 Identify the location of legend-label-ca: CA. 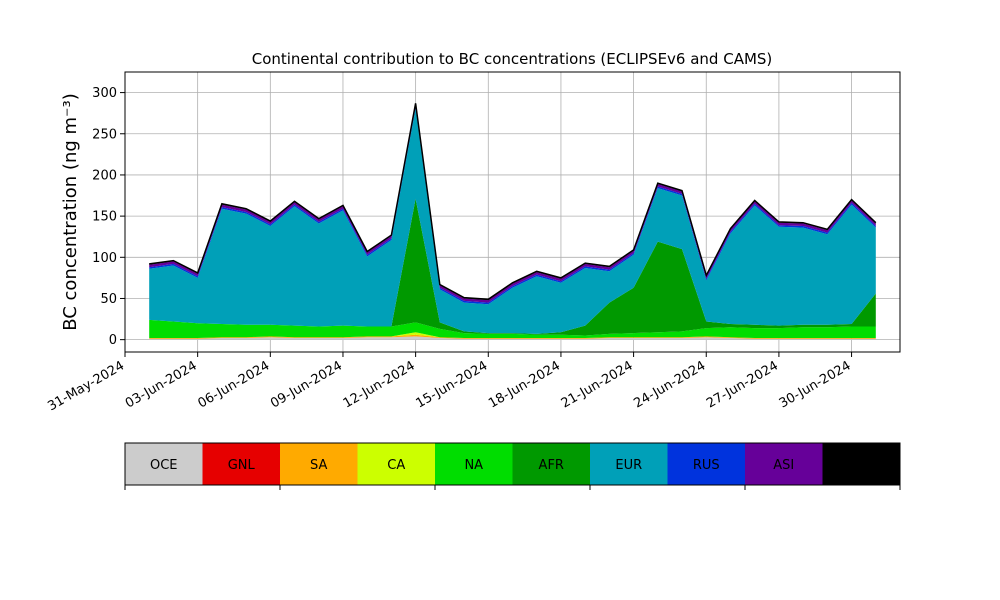
(396, 465).